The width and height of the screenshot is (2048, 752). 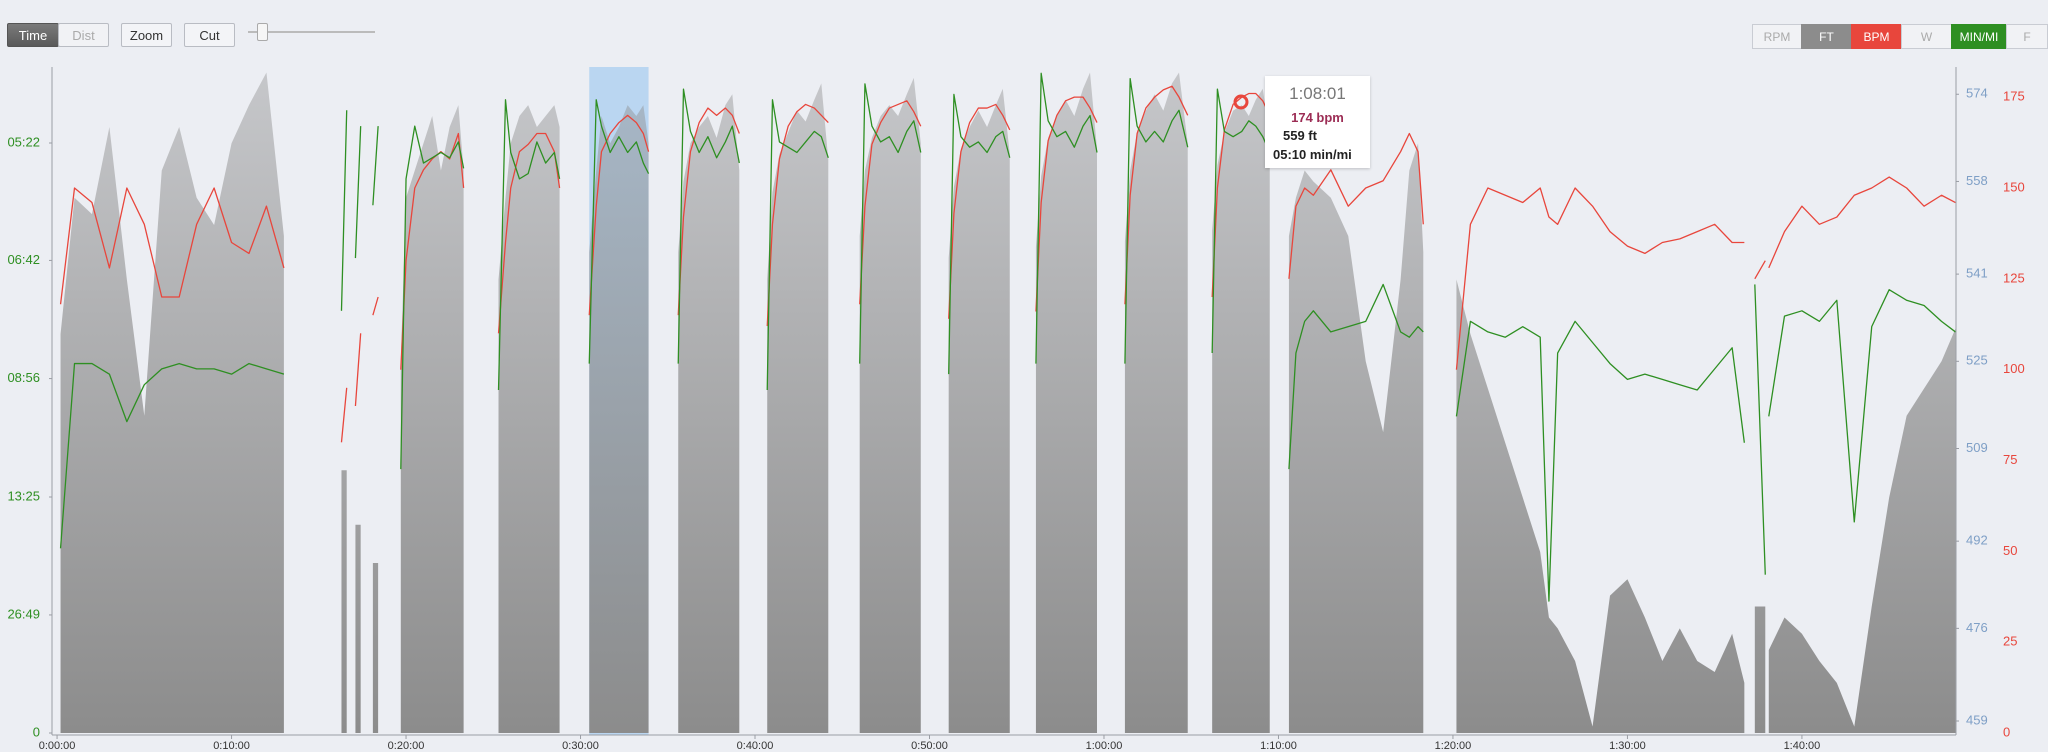 What do you see at coordinates (1104, 746) in the screenshot?
I see `x-tick-label: 1:00:00` at bounding box center [1104, 746].